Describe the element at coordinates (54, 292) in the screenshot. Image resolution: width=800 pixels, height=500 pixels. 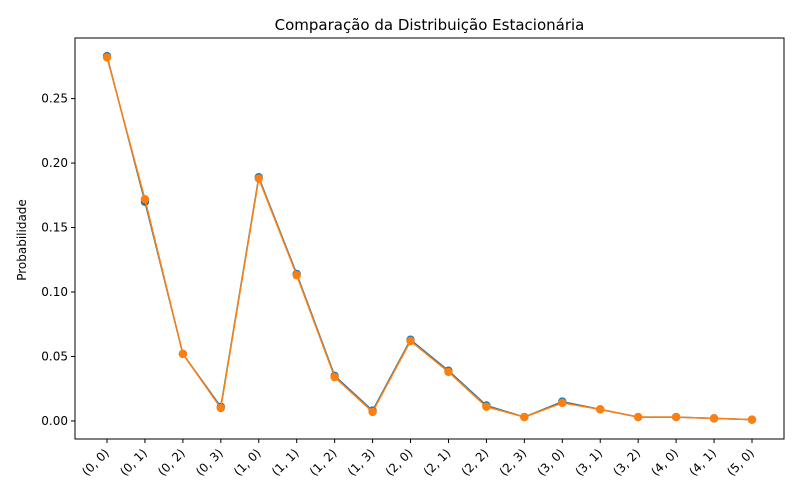
I see `y-tick-label: 0.10` at that location.